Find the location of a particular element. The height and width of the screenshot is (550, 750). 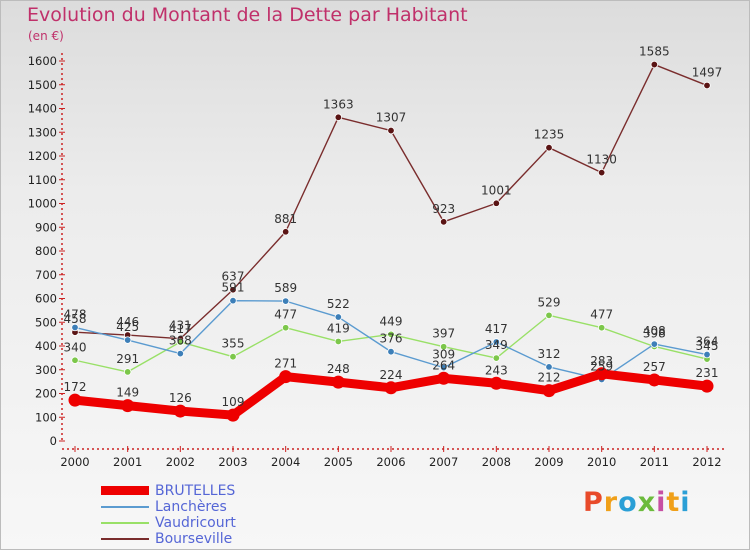

x-tick-label: 2012 is located at coordinates (706, 462).